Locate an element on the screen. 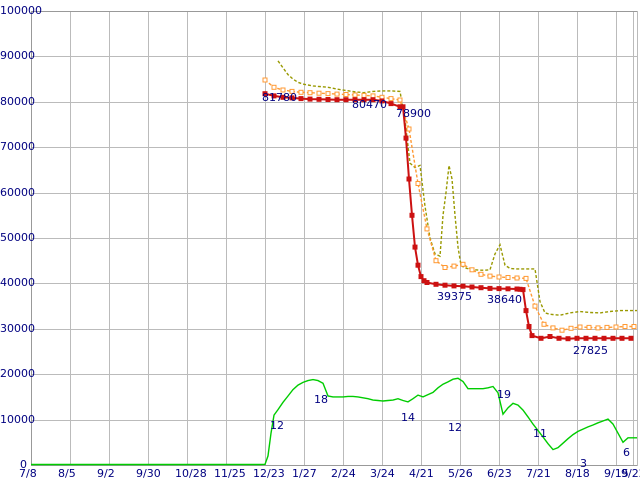 The width and height of the screenshot is (640, 480). y-tick-label: 70000 is located at coordinates (17, 147).